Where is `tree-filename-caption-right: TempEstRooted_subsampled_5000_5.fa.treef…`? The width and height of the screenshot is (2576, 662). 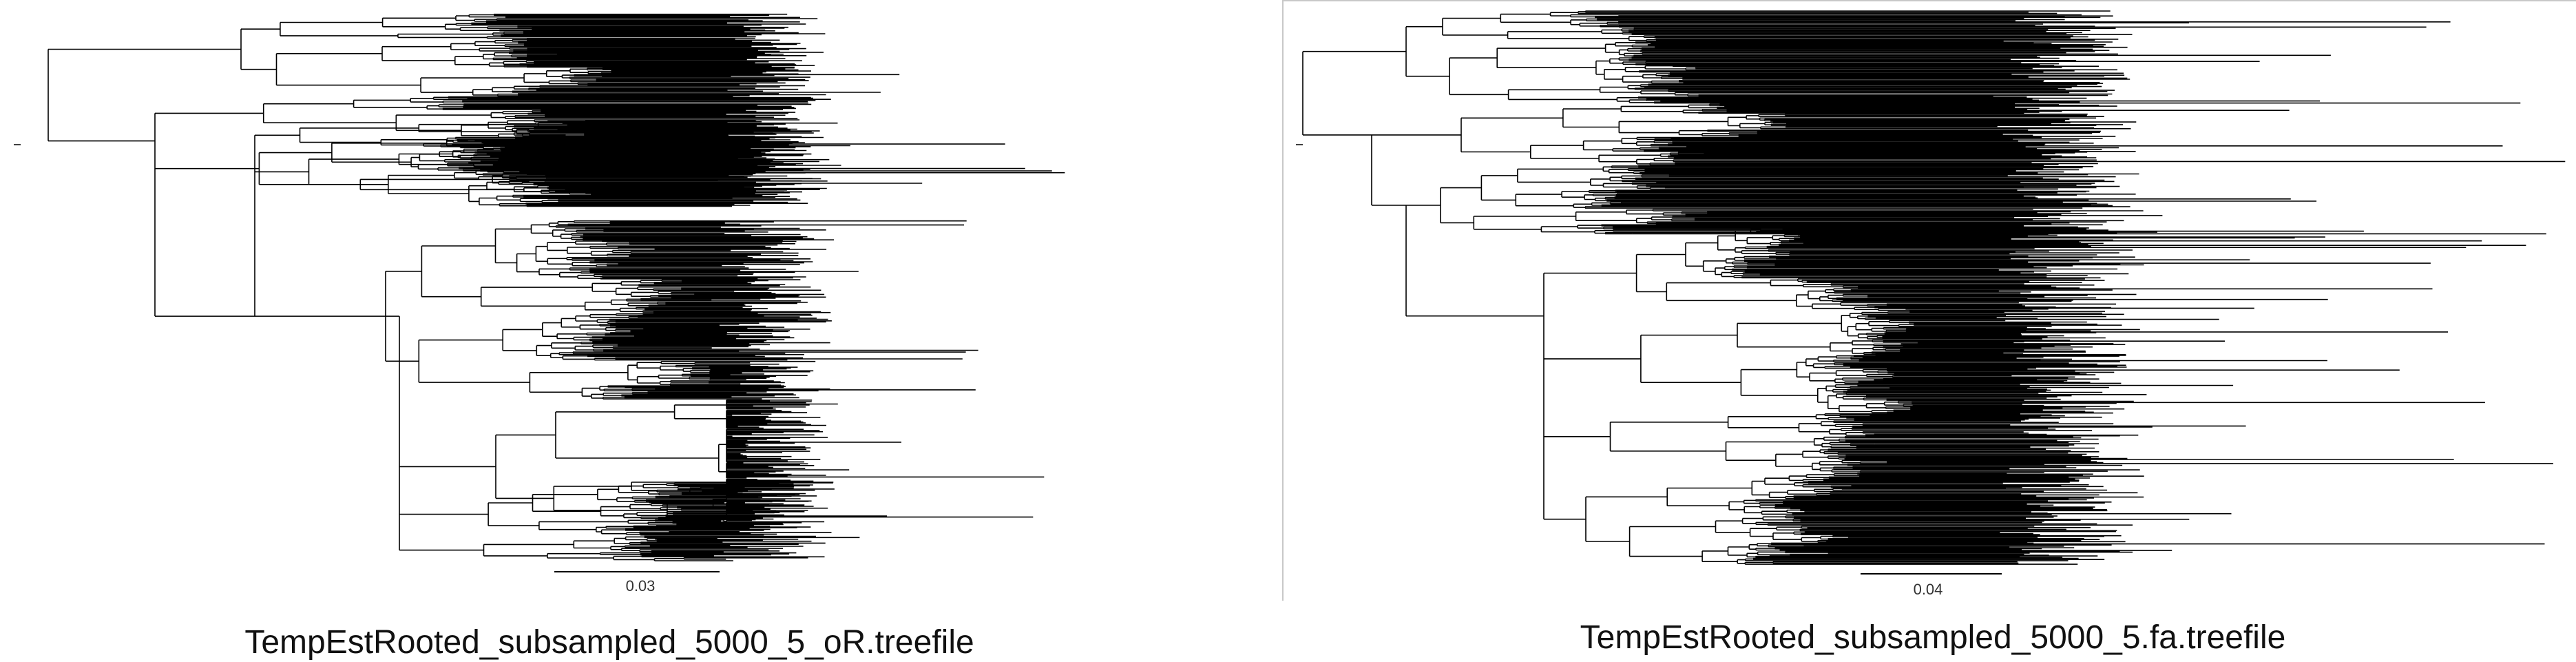 tree-filename-caption-right: TempEstRooted_subsampled_5000_5.fa.treef… is located at coordinates (1933, 637).